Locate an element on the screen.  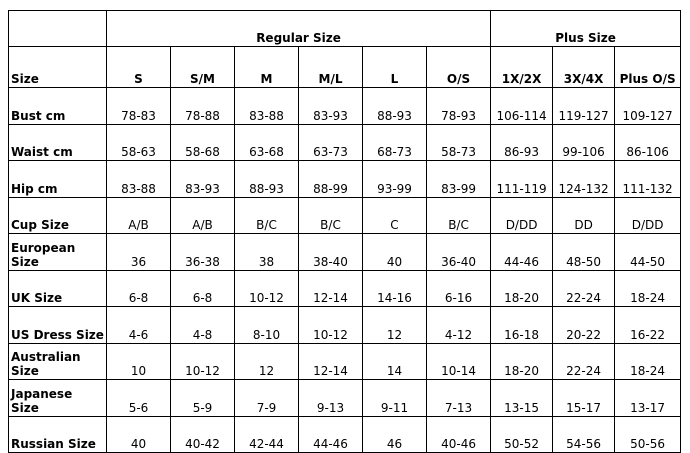
table-cell: 7-9 is located at coordinates (266, 398).